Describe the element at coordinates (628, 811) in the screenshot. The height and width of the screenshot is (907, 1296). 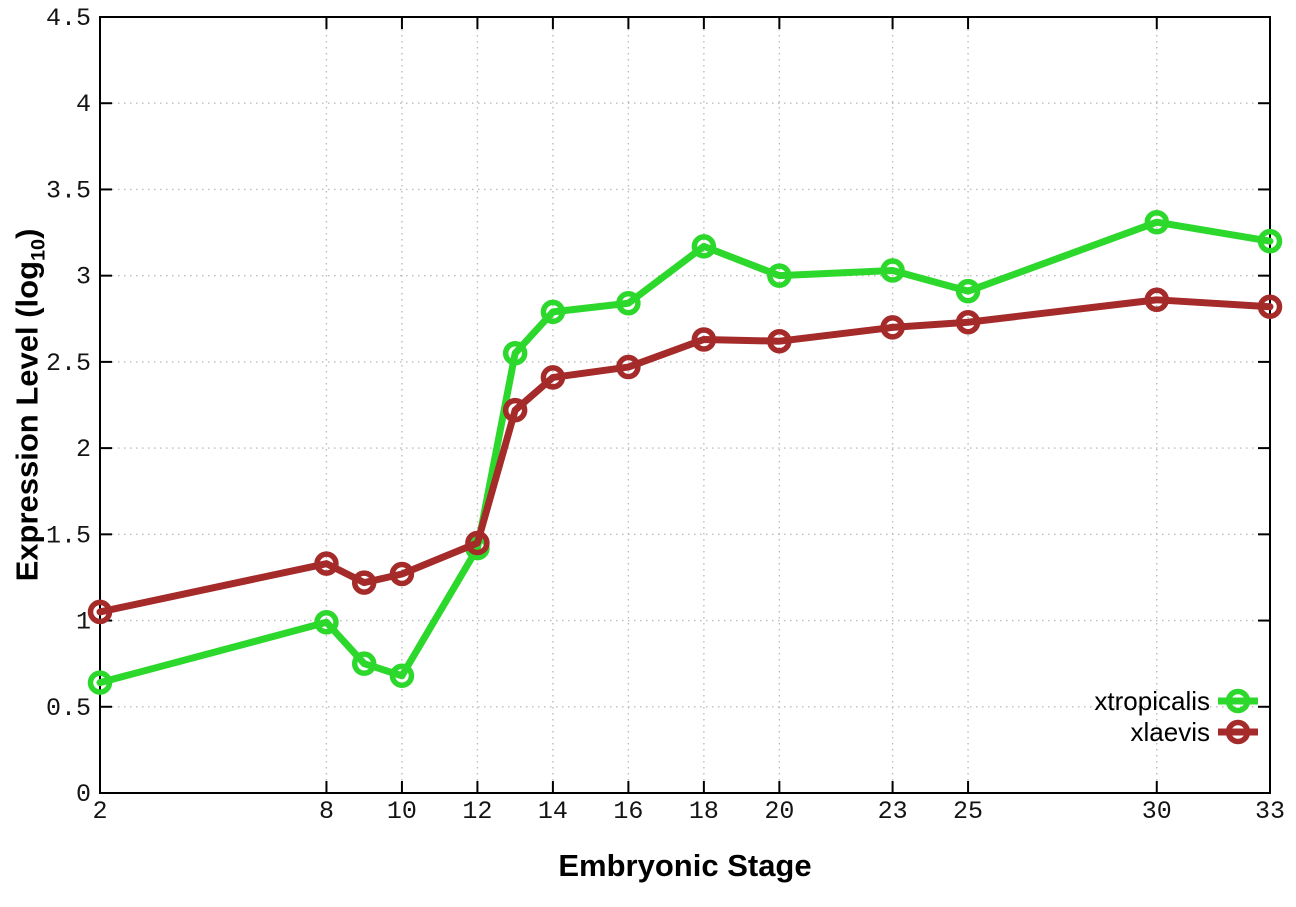
I see `x-tick-label: 16` at that location.